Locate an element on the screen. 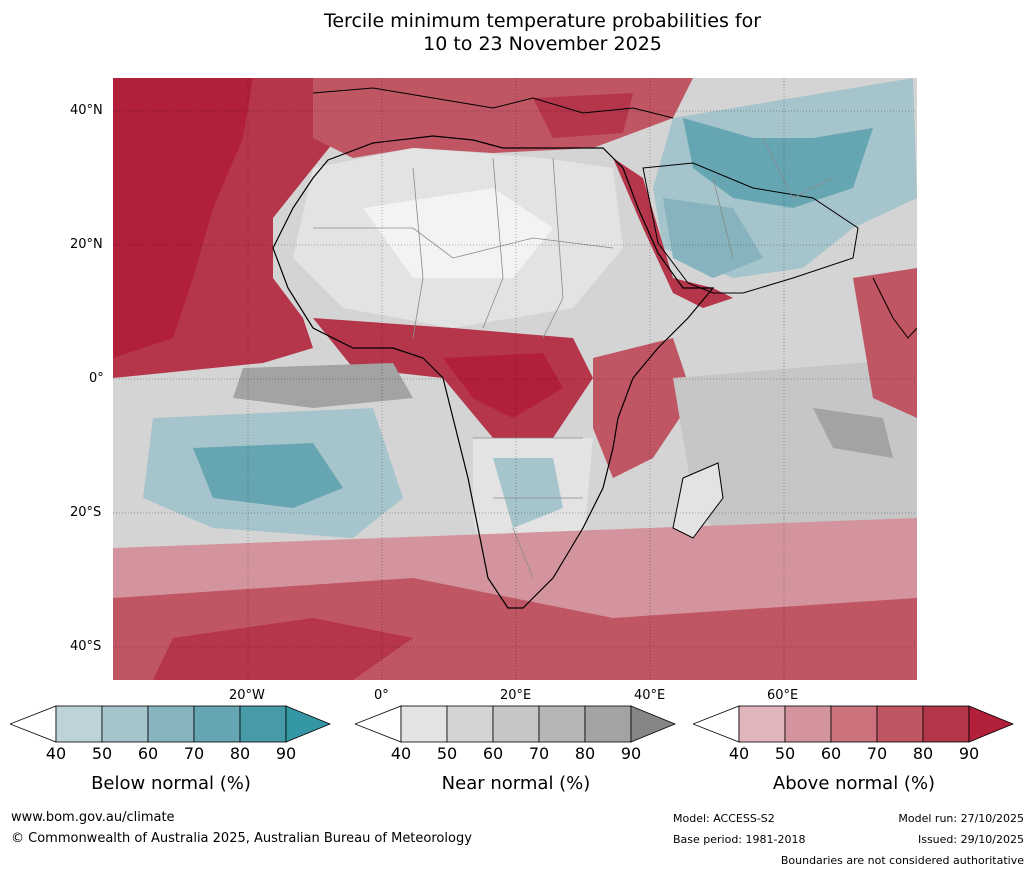  model-run-text: Model run: 27/10/2025 is located at coordinates (961, 818).